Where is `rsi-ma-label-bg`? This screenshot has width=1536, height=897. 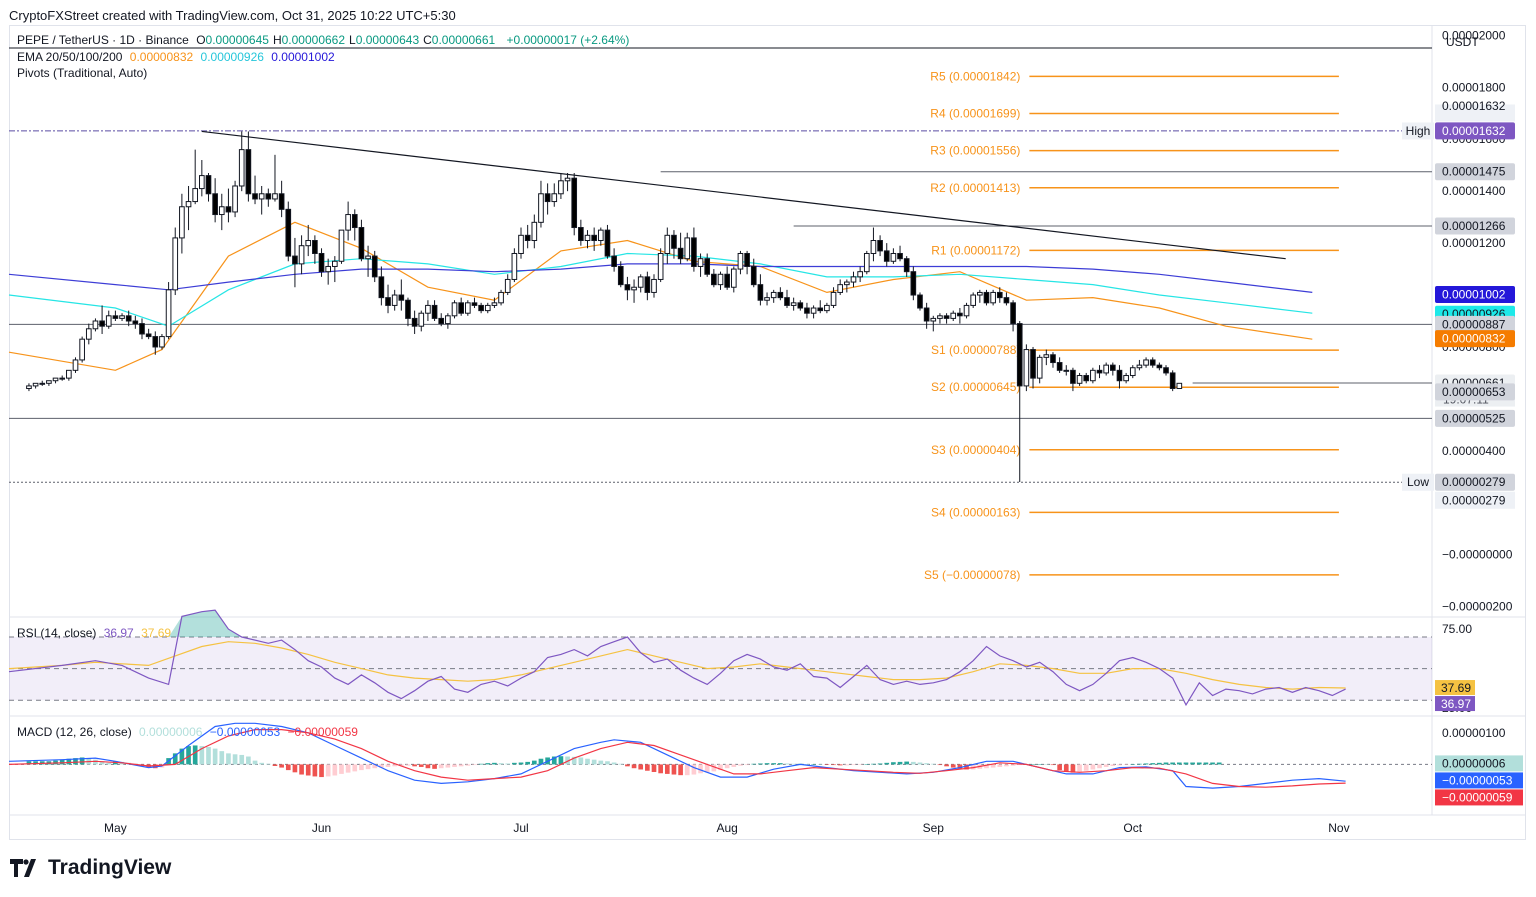 rsi-ma-label-bg is located at coordinates (1455, 688).